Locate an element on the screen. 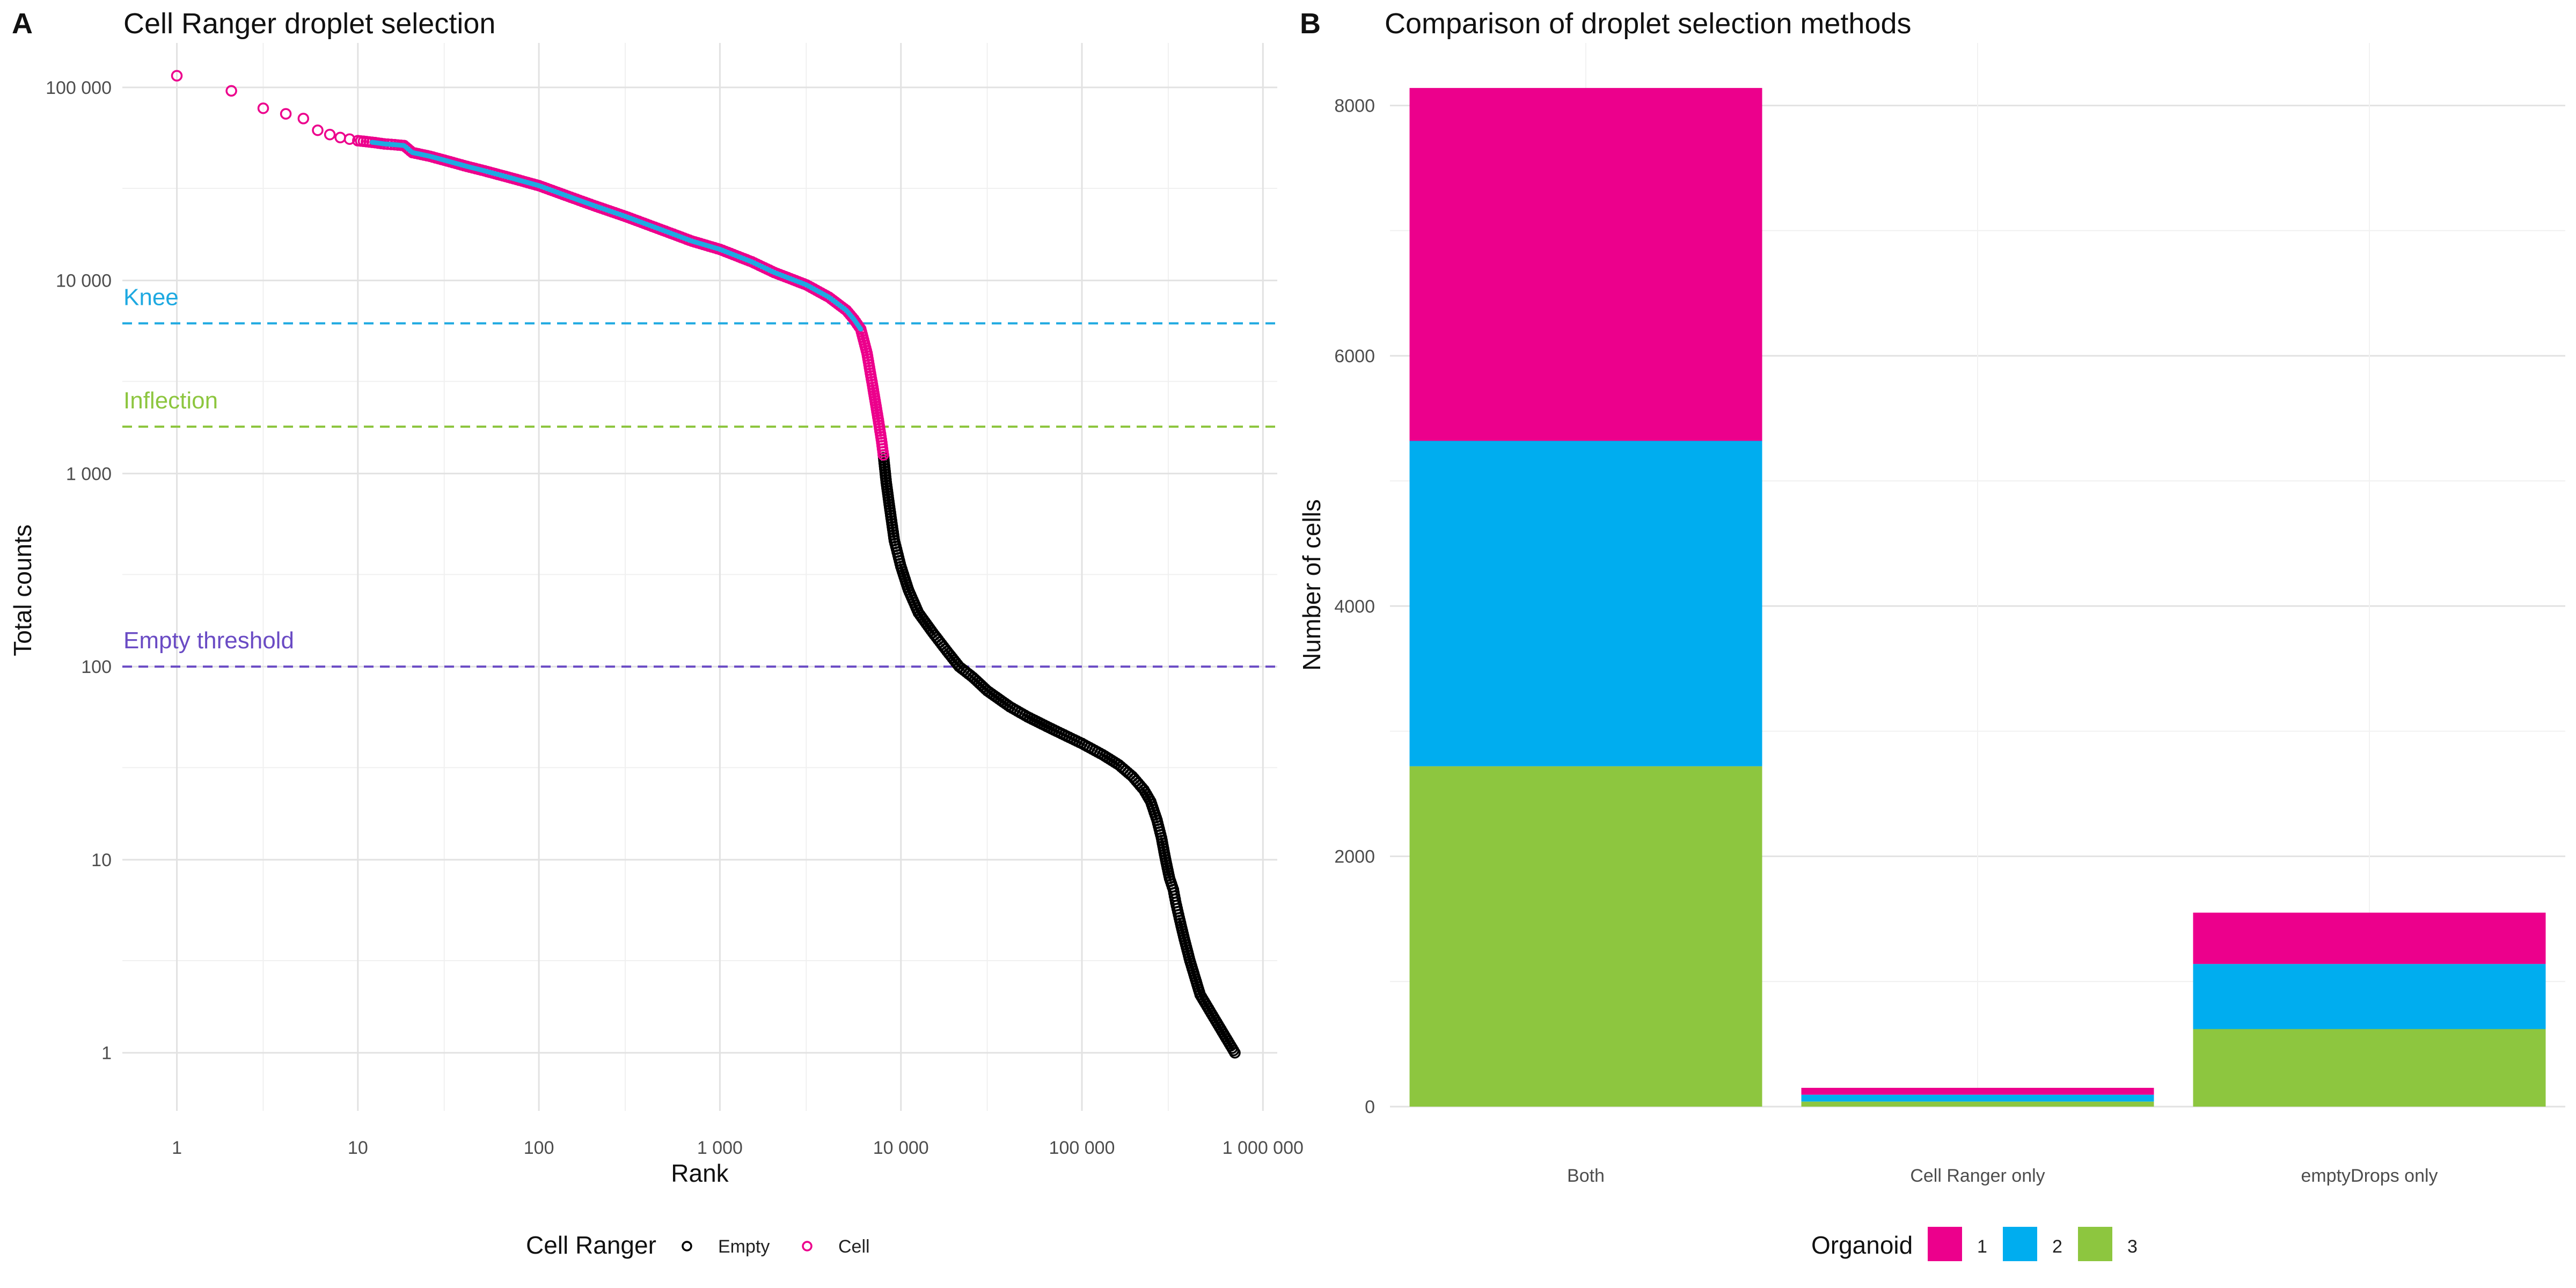  panel-b-x-ticks: Both Cell Ranger only emptyDrops only is located at coordinates (2002, 1176).